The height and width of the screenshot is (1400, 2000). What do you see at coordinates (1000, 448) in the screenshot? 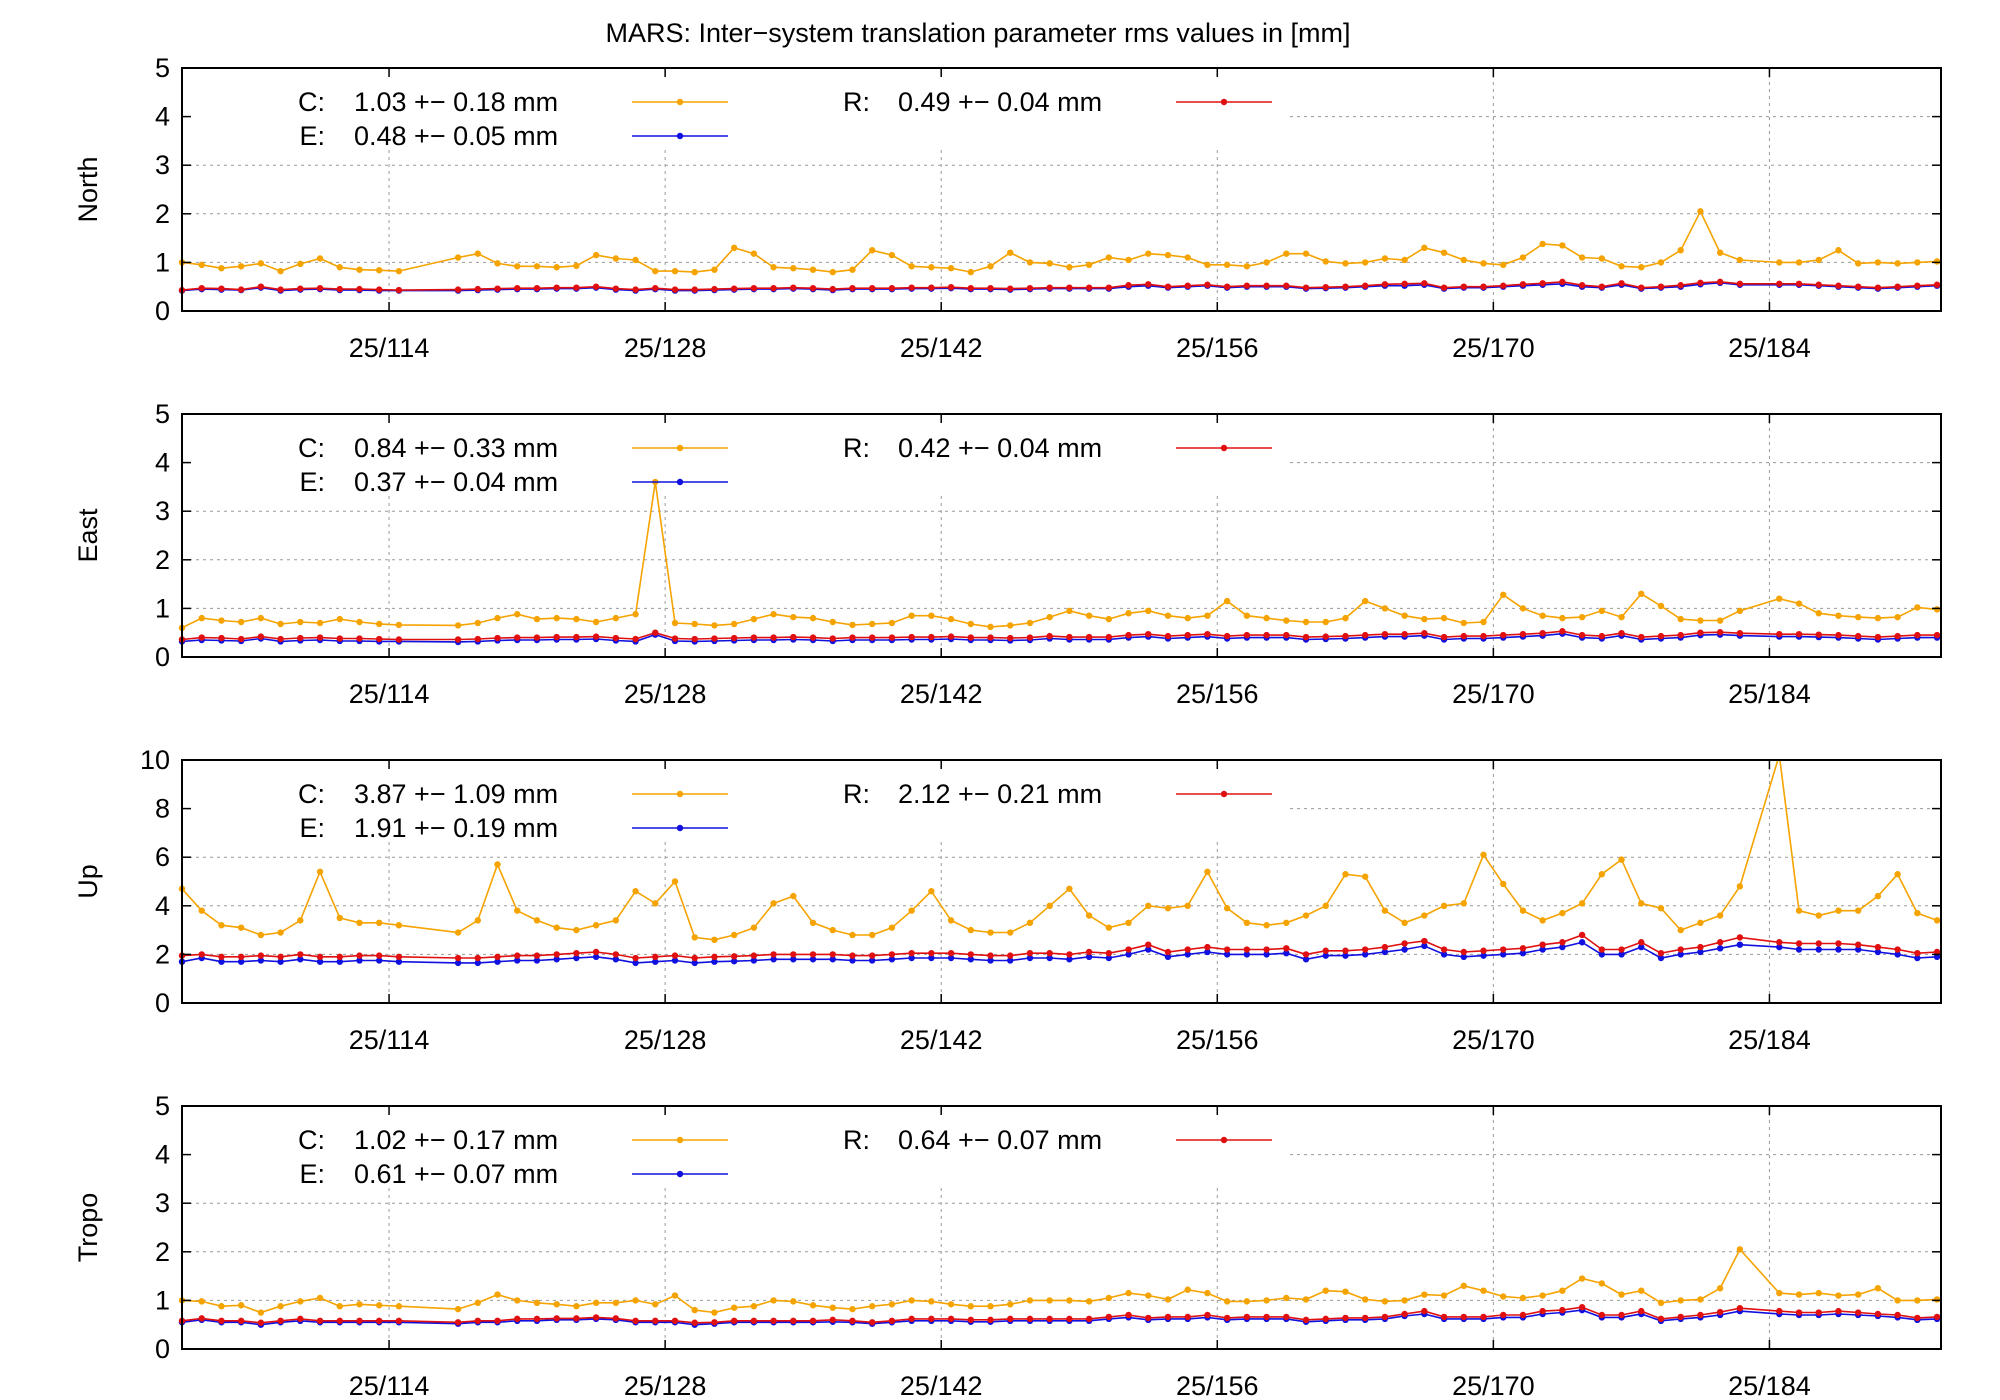
I see `legend-value-R: 0.42 +− 0.04 mm` at bounding box center [1000, 448].